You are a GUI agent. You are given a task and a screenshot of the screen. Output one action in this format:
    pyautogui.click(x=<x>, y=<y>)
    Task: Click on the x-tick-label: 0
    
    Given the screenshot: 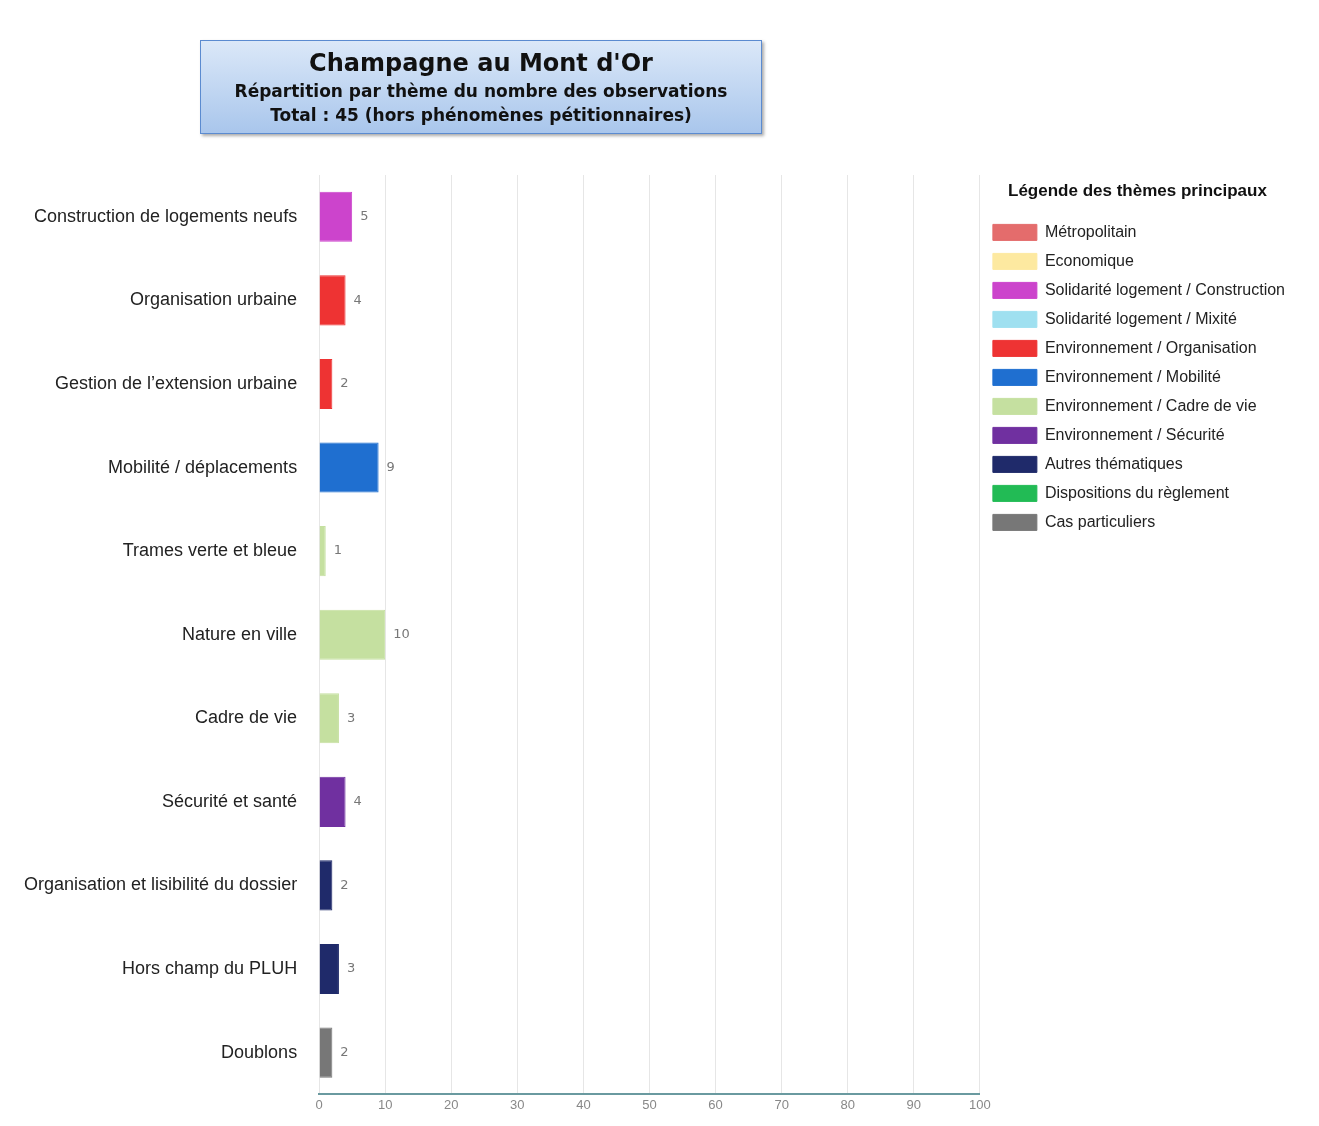 What is the action you would take?
    pyautogui.click(x=319, y=1104)
    